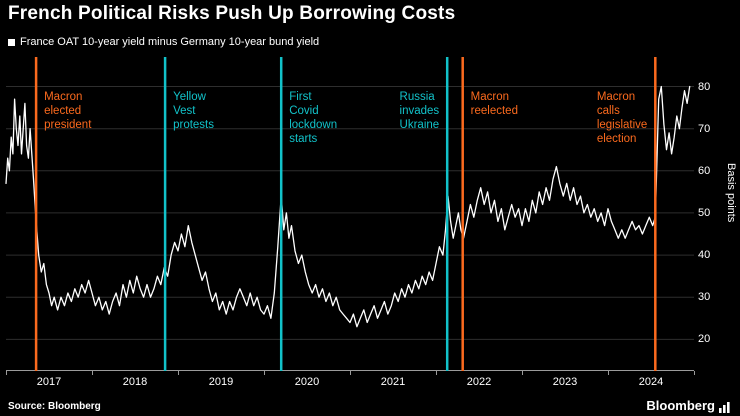 This screenshot has width=740, height=416. What do you see at coordinates (419, 111) in the screenshot?
I see `event-annotation-label: Russia invades Ukraine` at bounding box center [419, 111].